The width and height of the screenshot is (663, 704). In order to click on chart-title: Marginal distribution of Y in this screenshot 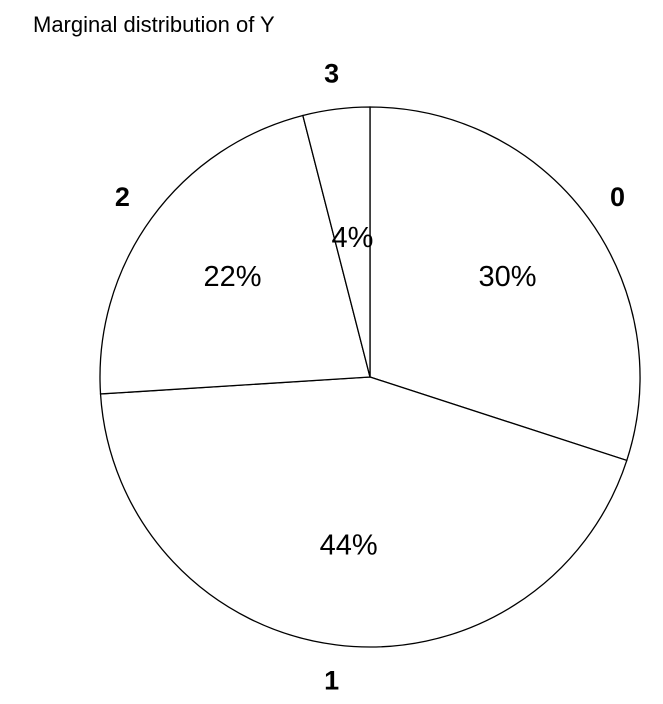, I will do `click(154, 24)`.